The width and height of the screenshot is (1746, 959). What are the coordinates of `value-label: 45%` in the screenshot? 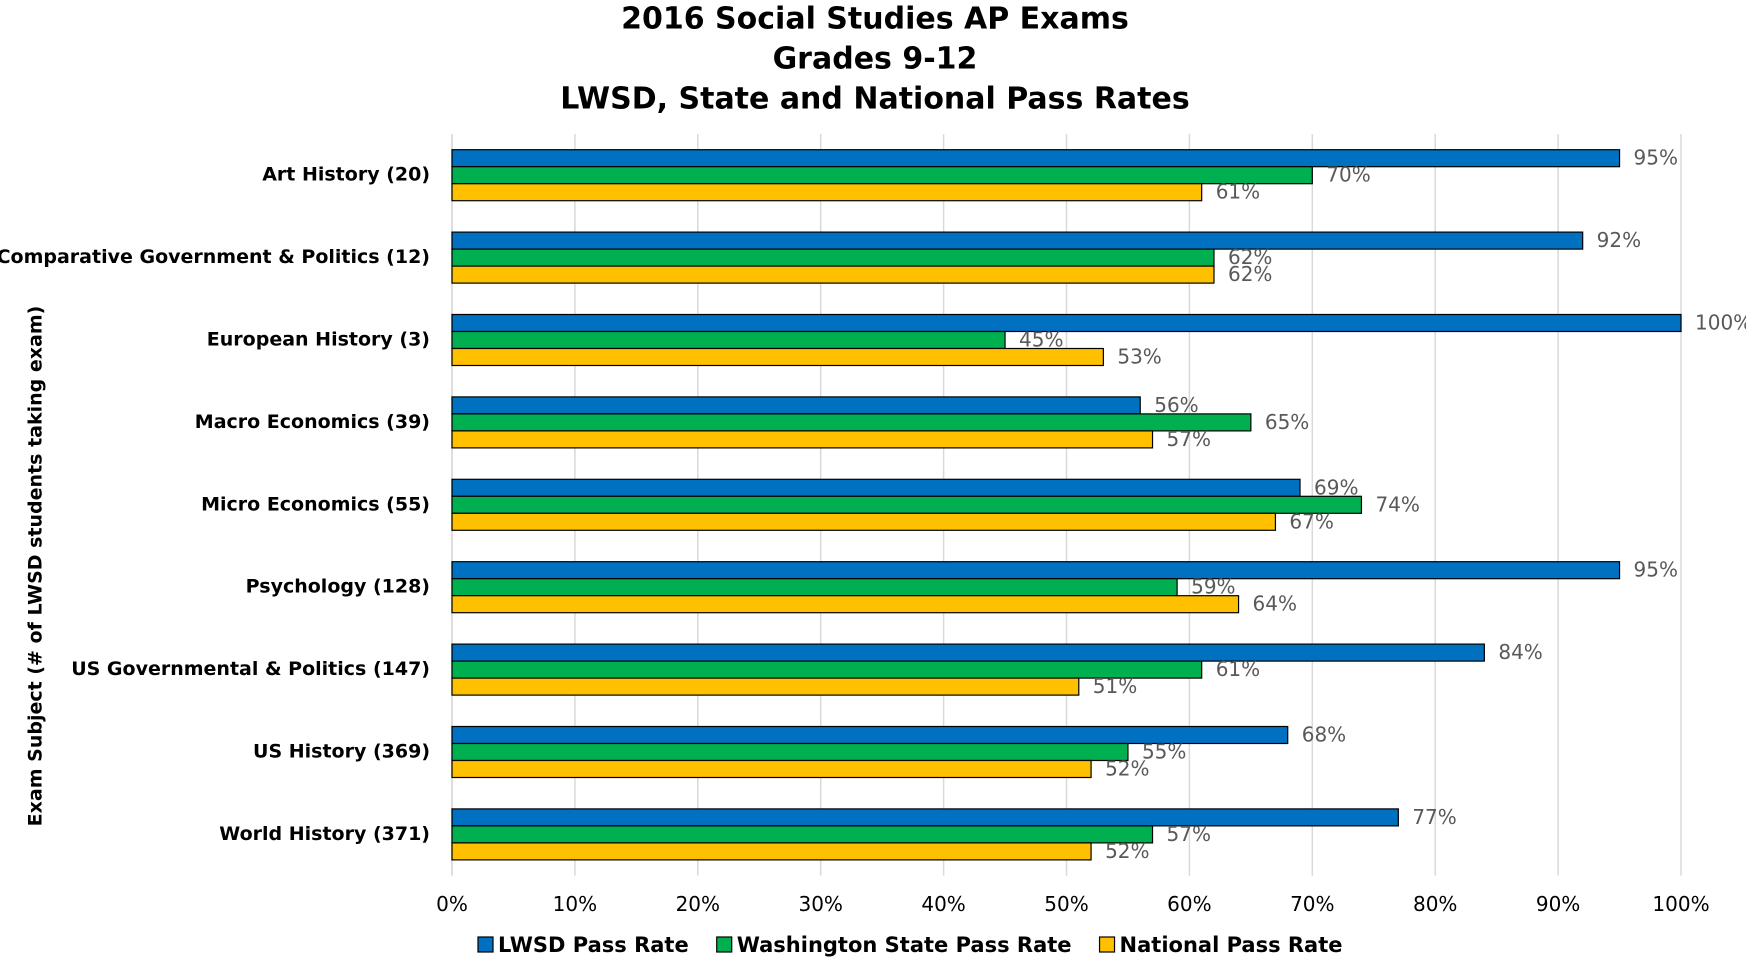 It's located at (1041, 340).